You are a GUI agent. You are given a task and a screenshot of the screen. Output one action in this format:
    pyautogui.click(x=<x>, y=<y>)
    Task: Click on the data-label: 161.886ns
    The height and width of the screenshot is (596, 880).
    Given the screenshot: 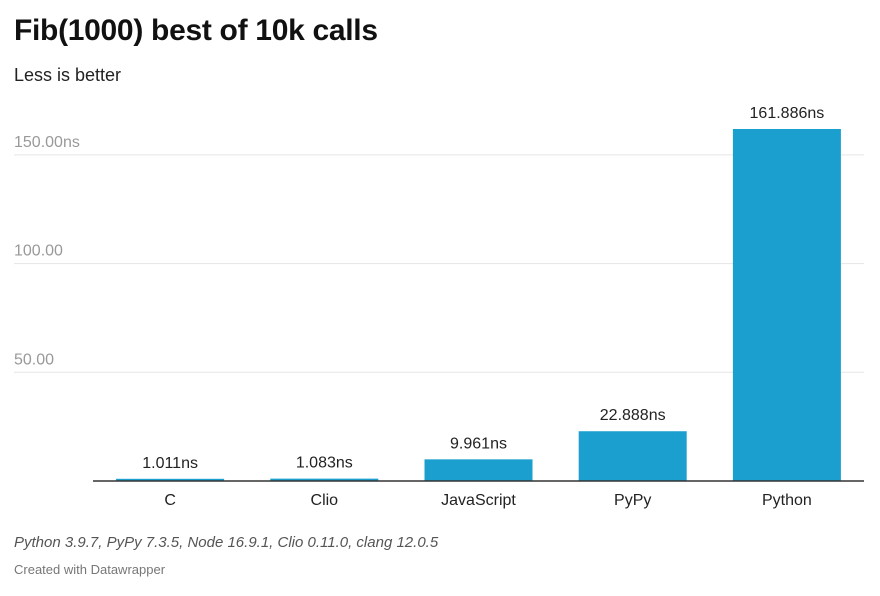 What is the action you would take?
    pyautogui.click(x=787, y=113)
    